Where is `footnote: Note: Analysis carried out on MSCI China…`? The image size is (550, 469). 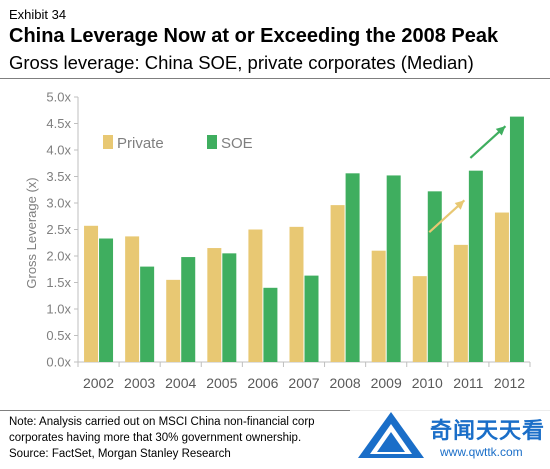
footnote: Note: Analysis carried out on MSCI China… is located at coordinates (162, 438).